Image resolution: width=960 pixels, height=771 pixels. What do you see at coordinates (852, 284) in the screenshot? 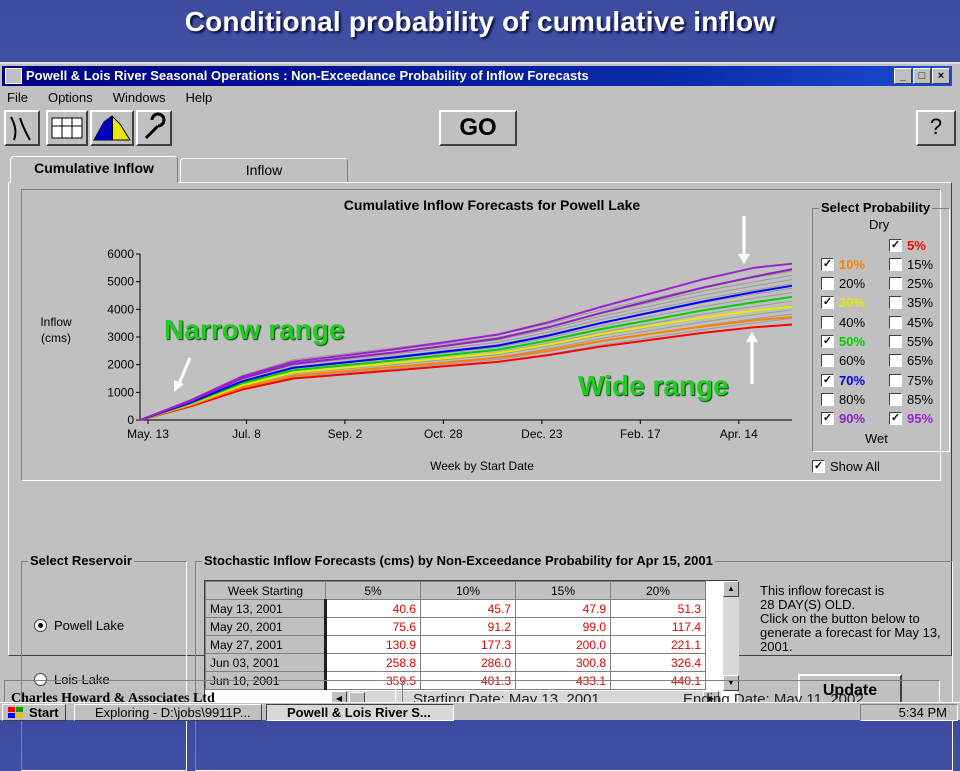
I see `probability-label: 20%` at bounding box center [852, 284].